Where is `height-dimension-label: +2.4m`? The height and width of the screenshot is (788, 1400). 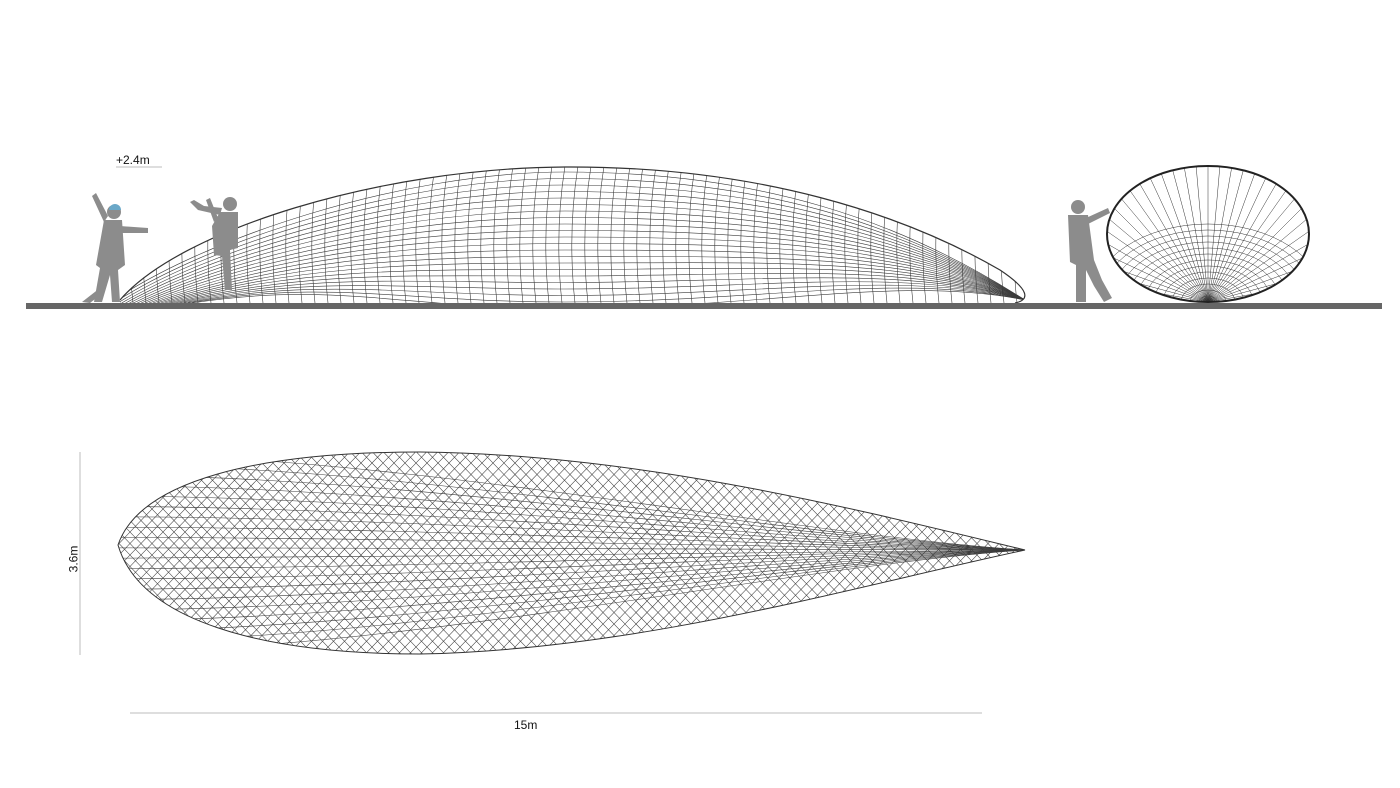 height-dimension-label: +2.4m is located at coordinates (133, 160).